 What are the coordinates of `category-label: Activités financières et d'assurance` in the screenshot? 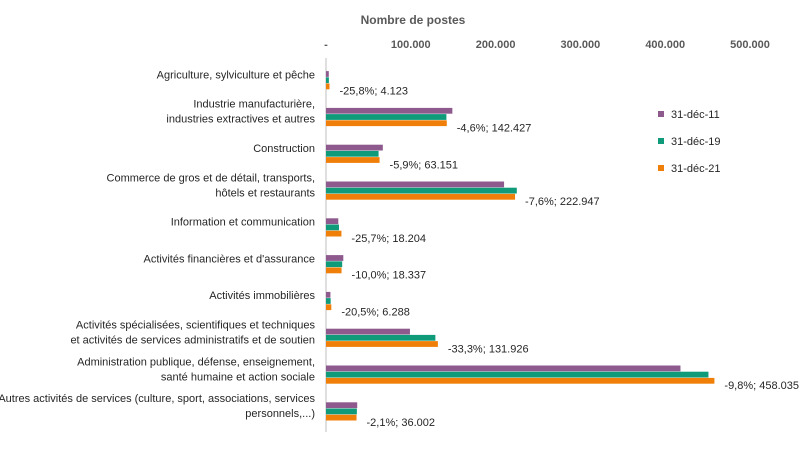 It's located at (229, 259).